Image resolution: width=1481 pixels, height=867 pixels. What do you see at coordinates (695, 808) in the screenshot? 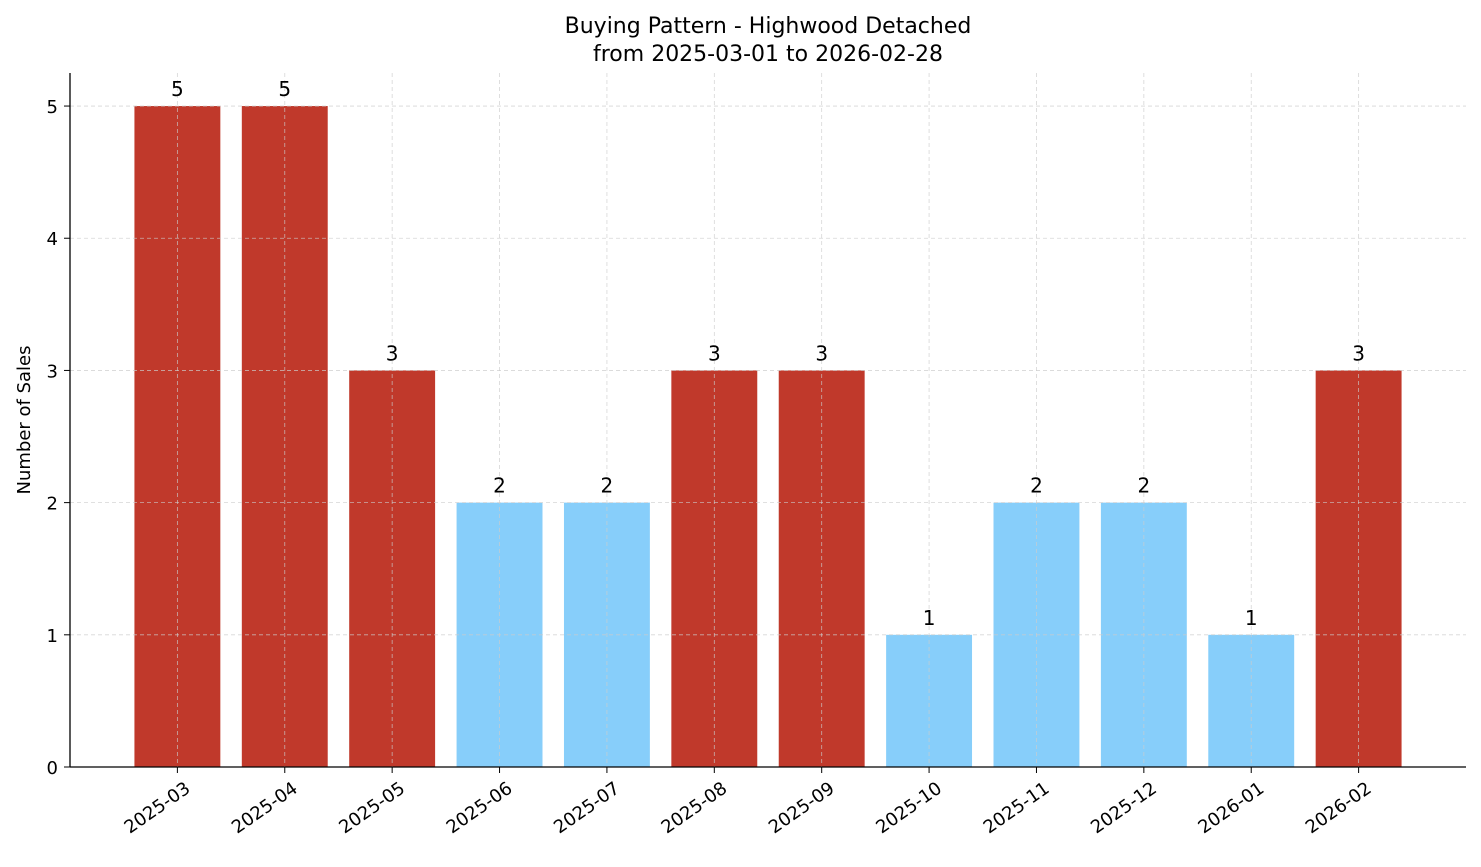
I see `x-tick-label: 2025-08` at bounding box center [695, 808].